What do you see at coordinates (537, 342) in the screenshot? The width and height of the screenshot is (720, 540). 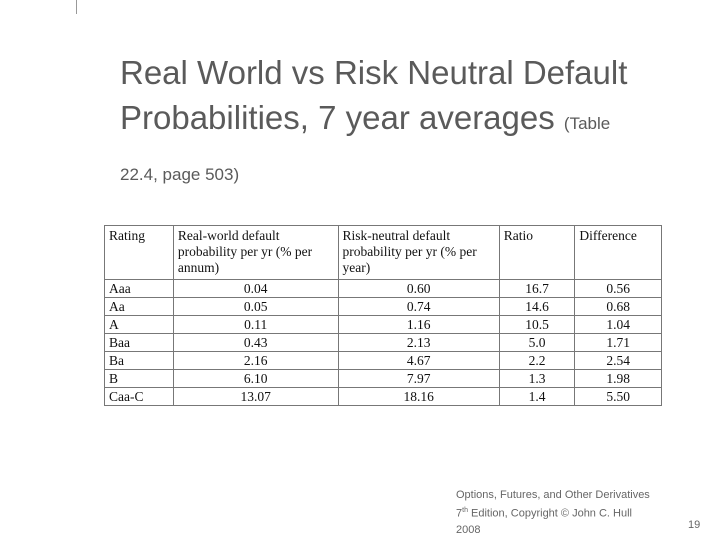 I see `value-cell: 5.0` at bounding box center [537, 342].